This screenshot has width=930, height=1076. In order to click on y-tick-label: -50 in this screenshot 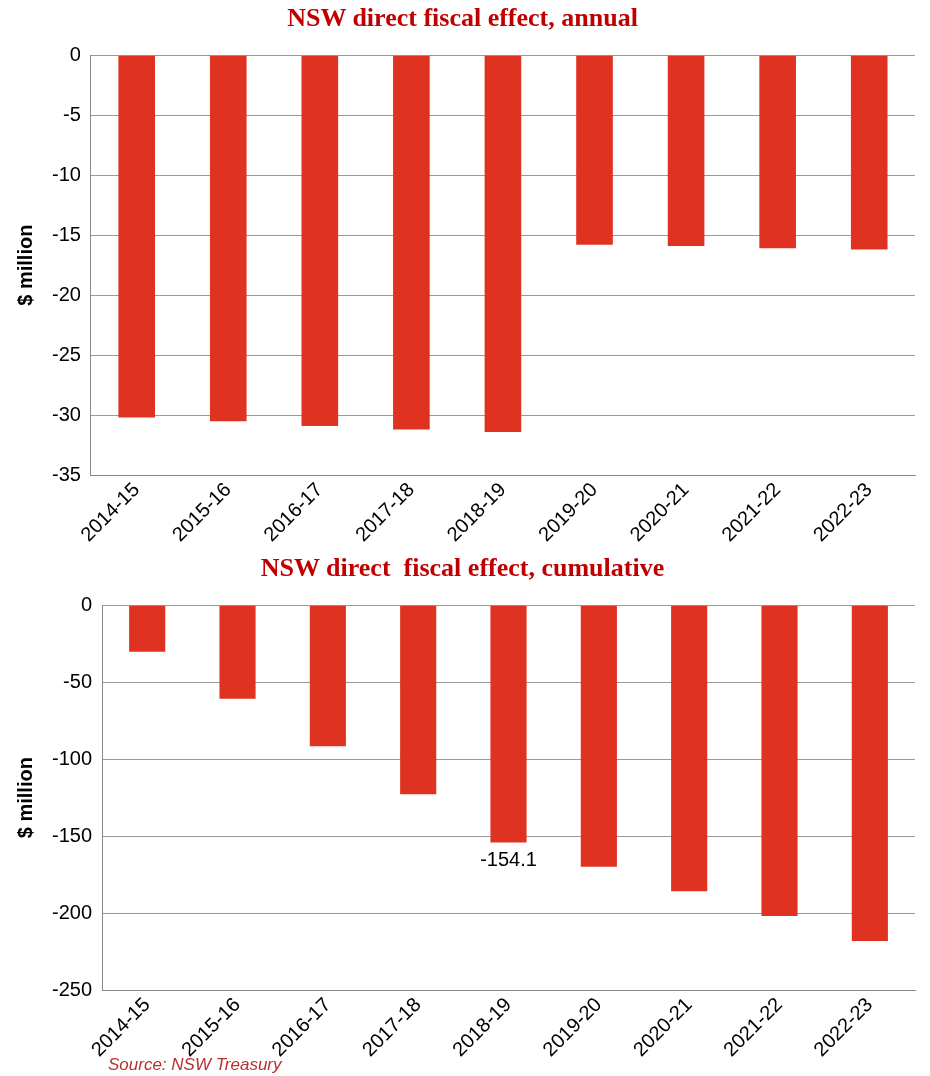, I will do `click(78, 680)`.